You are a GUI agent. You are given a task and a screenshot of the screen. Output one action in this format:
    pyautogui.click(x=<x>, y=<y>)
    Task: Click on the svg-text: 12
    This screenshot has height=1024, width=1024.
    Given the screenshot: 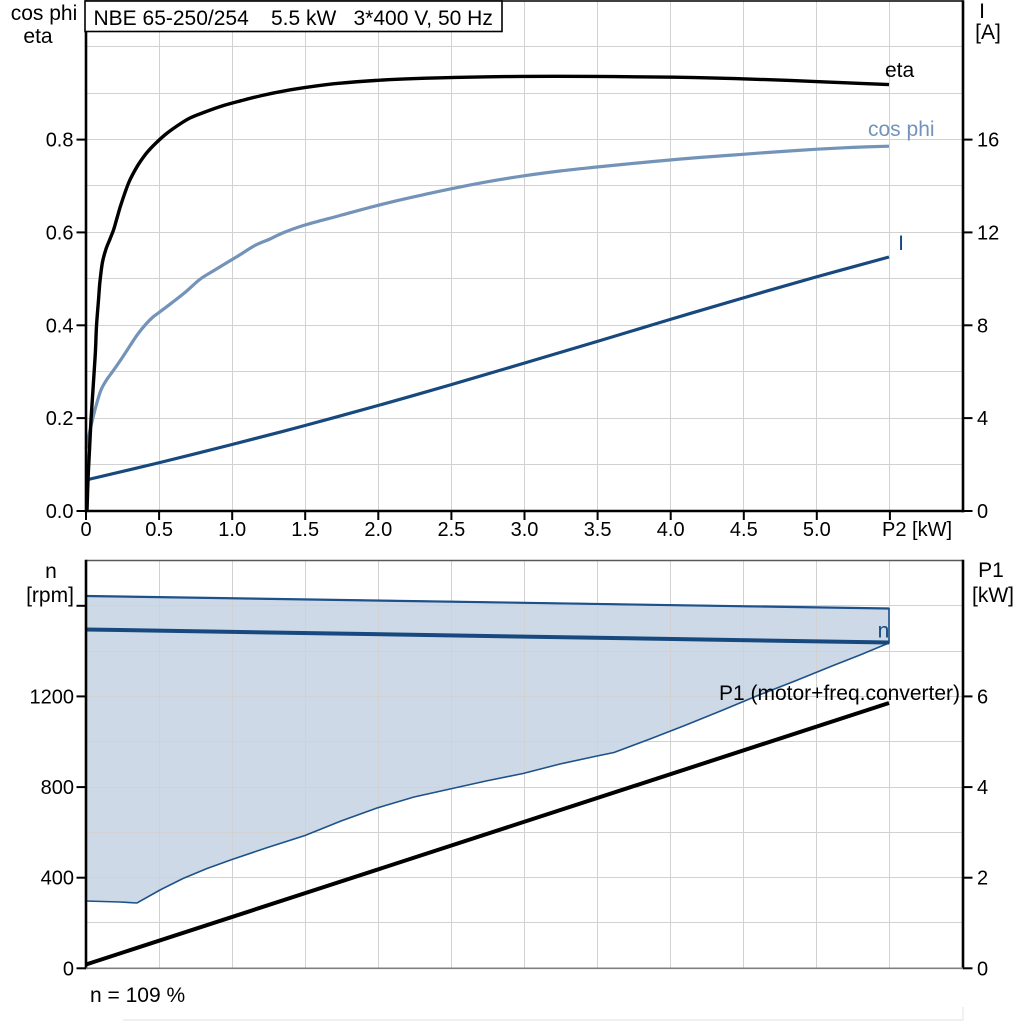 What is the action you would take?
    pyautogui.click(x=988, y=233)
    